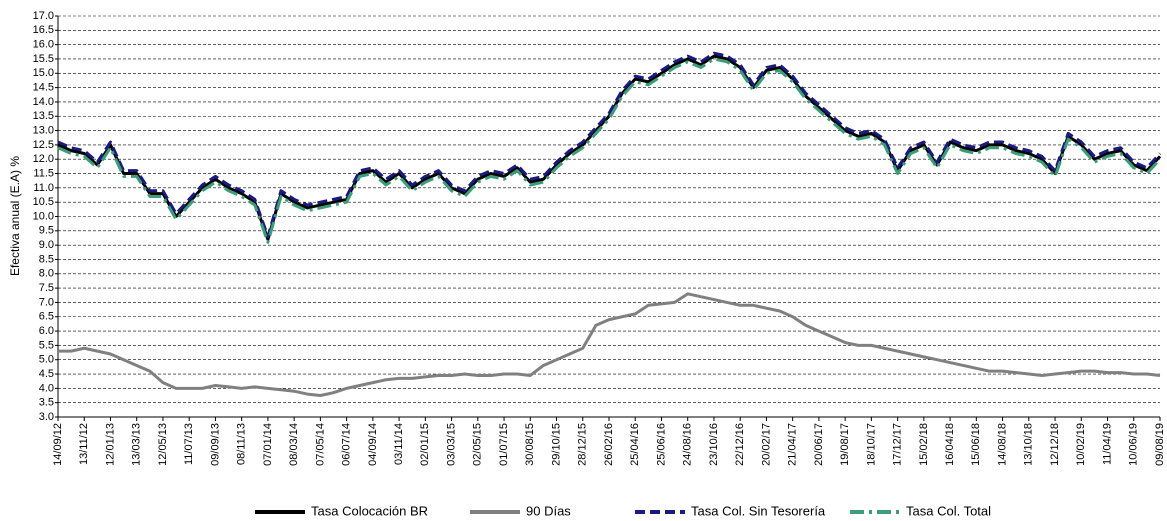 The width and height of the screenshot is (1167, 521). What do you see at coordinates (46, 231) in the screenshot?
I see `y-tick-label: 9.5` at bounding box center [46, 231].